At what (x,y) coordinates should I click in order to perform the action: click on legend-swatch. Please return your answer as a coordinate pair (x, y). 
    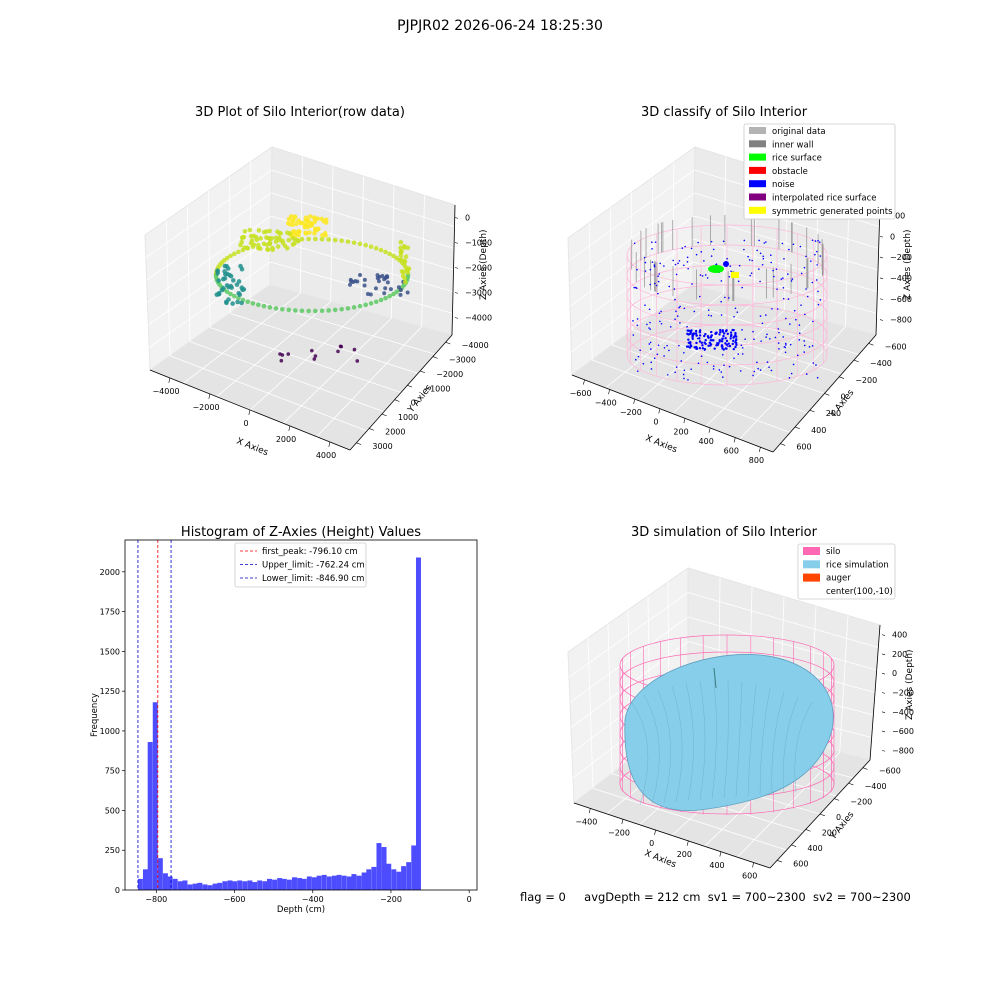
    Looking at the image, I should click on (757, 130).